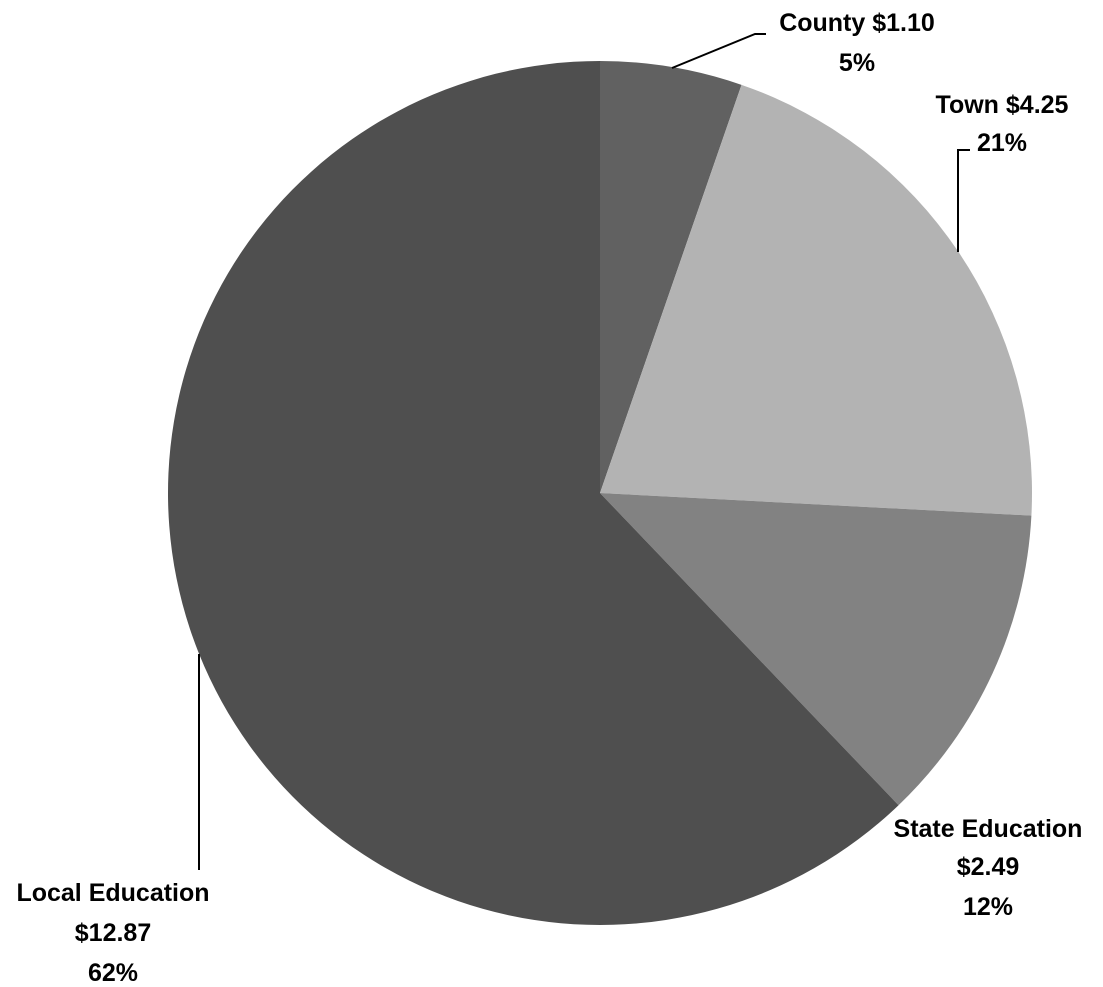  Describe the element at coordinates (988, 868) in the screenshot. I see `data-label-state-education: State Education $2.49 12%` at that location.